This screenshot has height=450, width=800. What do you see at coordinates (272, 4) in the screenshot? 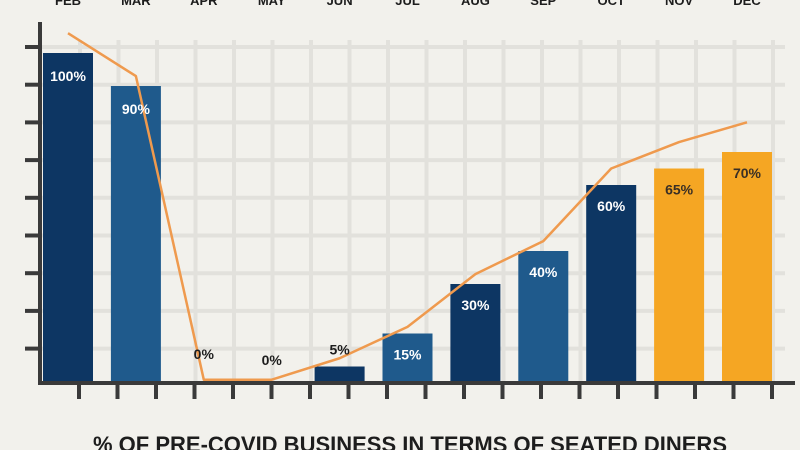
I see `month-label-may: MAY` at bounding box center [272, 4].